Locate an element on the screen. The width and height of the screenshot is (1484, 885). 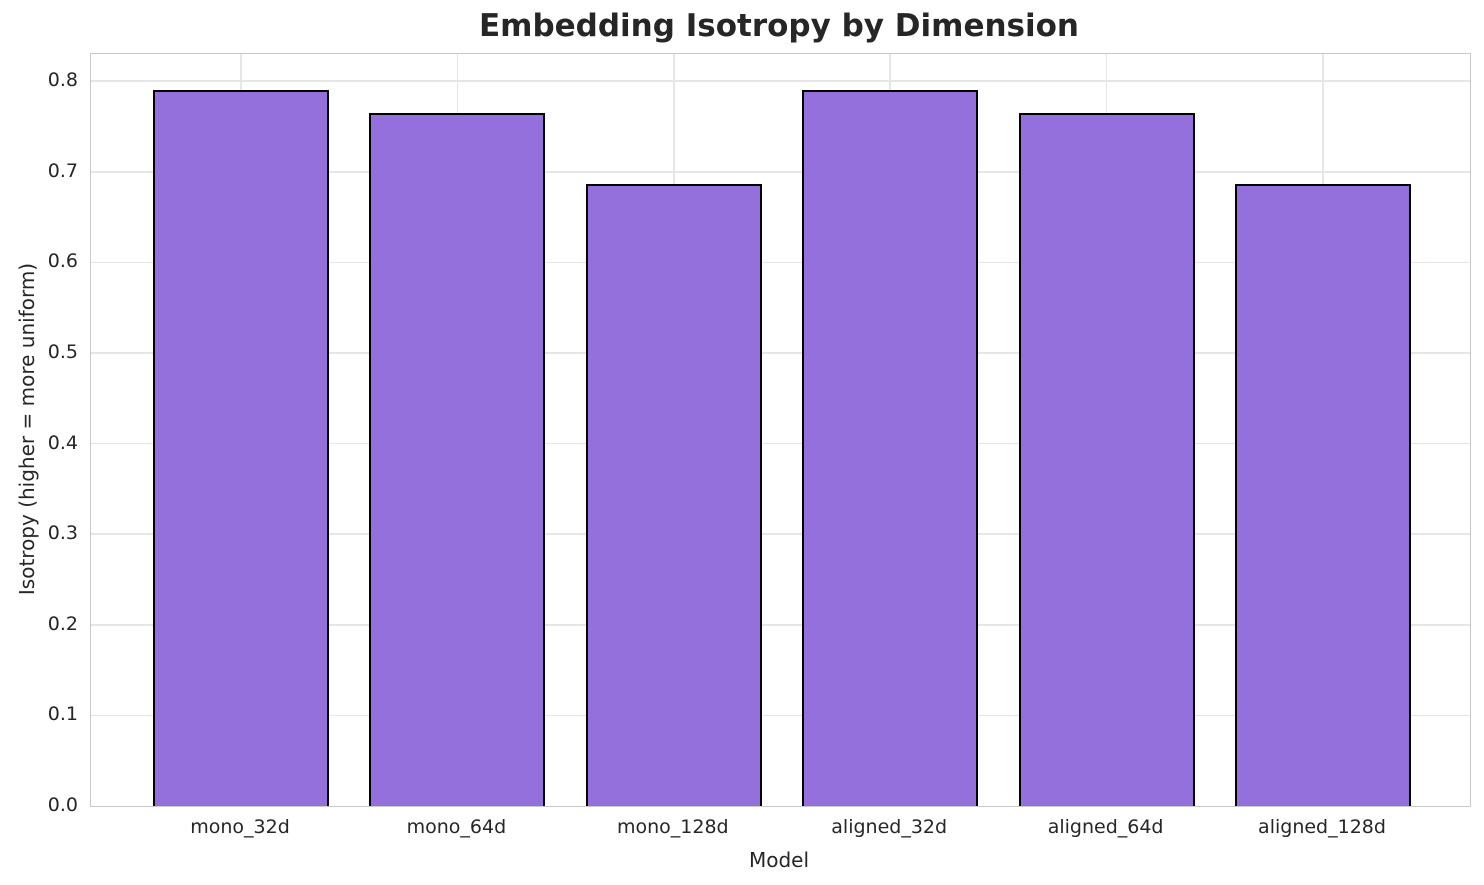
gridline-y-0.3 is located at coordinates (780, 534).